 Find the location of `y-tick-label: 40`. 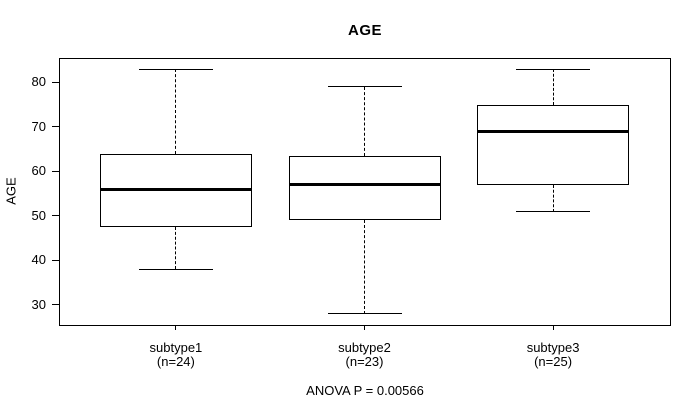

y-tick-label: 40 is located at coordinates (38, 260).